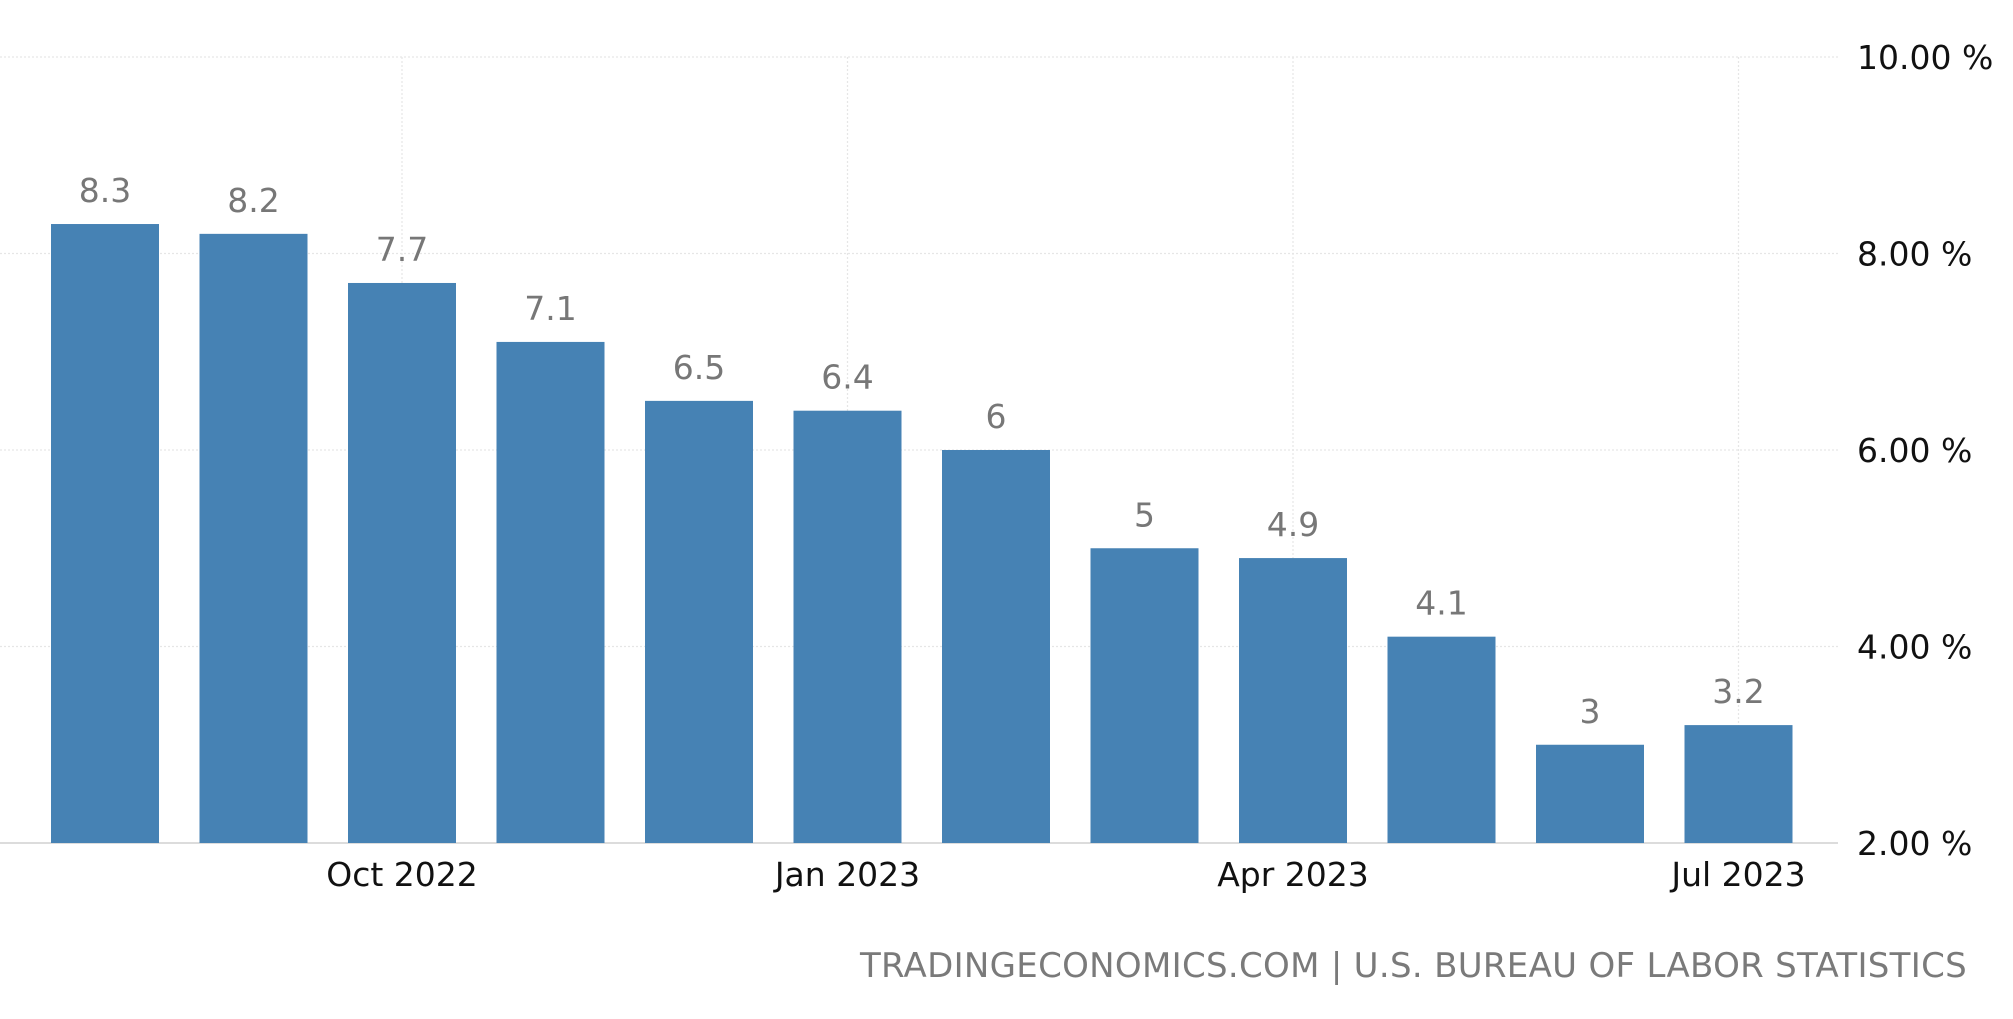 The height and width of the screenshot is (1019, 2013). What do you see at coordinates (1914, 647) in the screenshot?
I see `y-tick-label: 4.00 %` at bounding box center [1914, 647].